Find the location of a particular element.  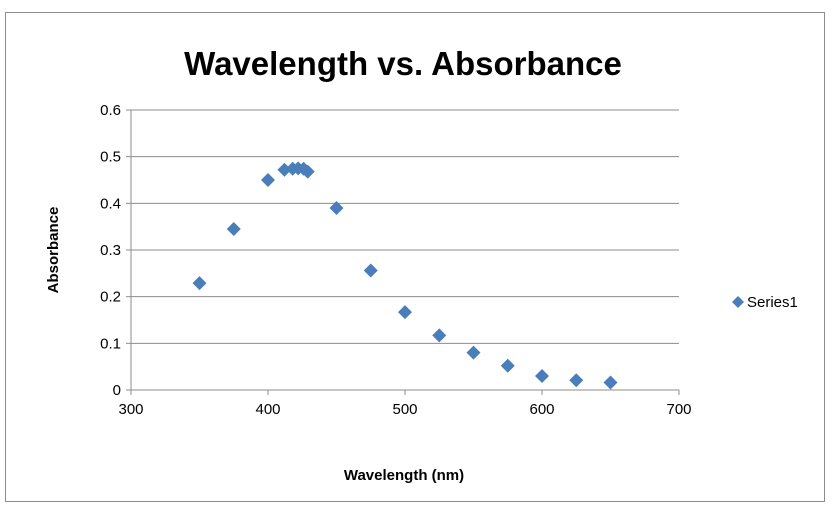

x-axis-title: Wavelength (nm) is located at coordinates (404, 475).